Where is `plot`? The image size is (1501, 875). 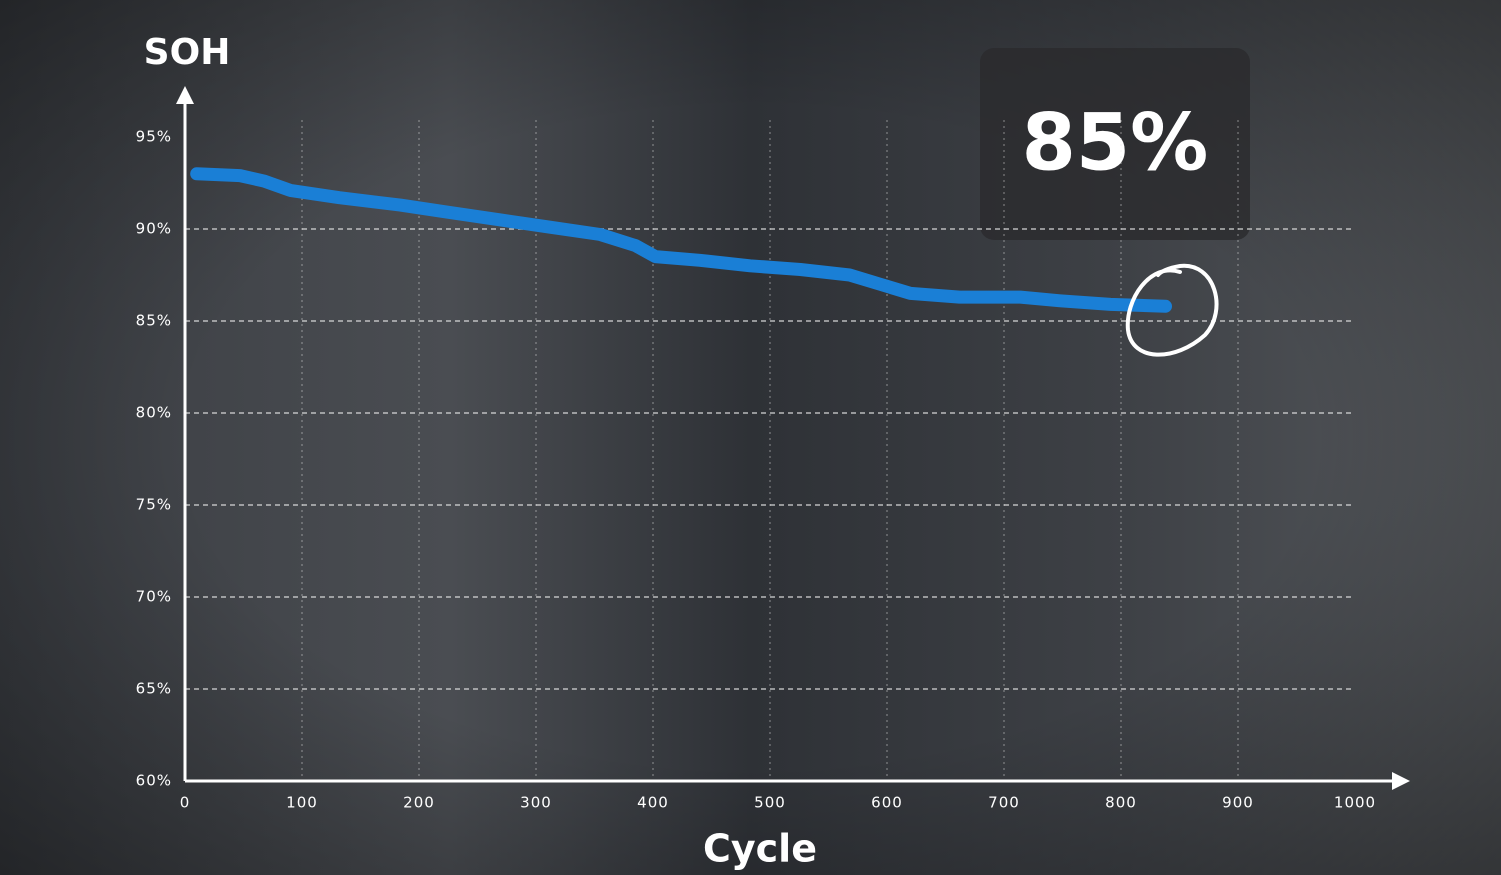
plot is located at coordinates (681, 240).